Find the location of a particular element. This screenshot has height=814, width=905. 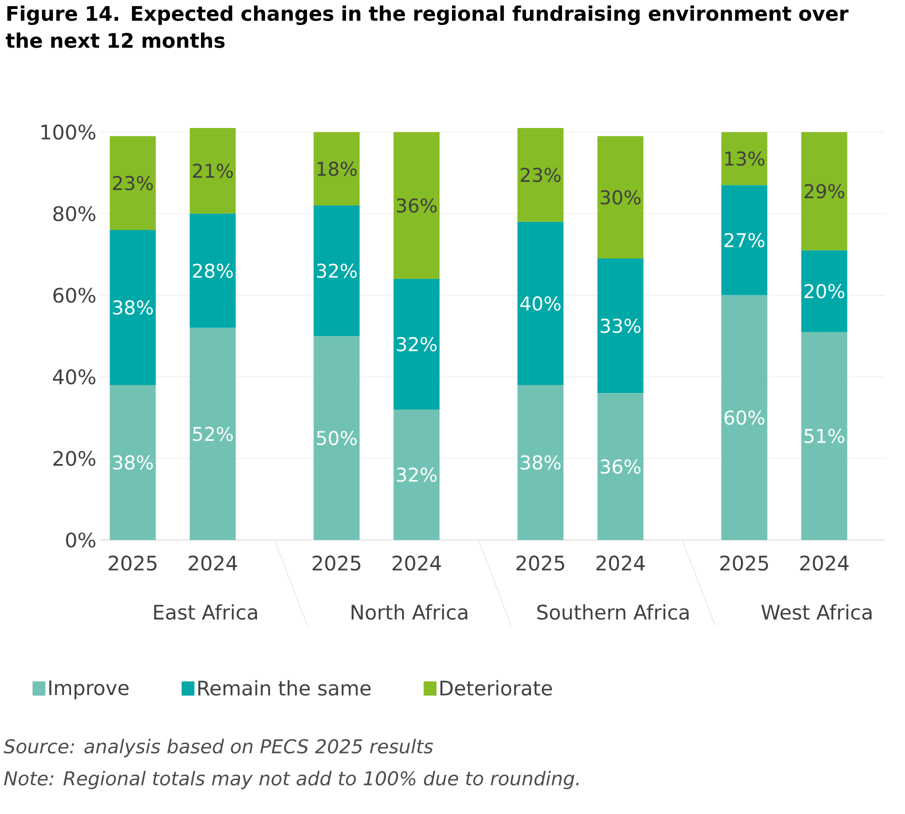

source-note: Source: analysis based on PECS 2025 results is located at coordinates (218, 748).